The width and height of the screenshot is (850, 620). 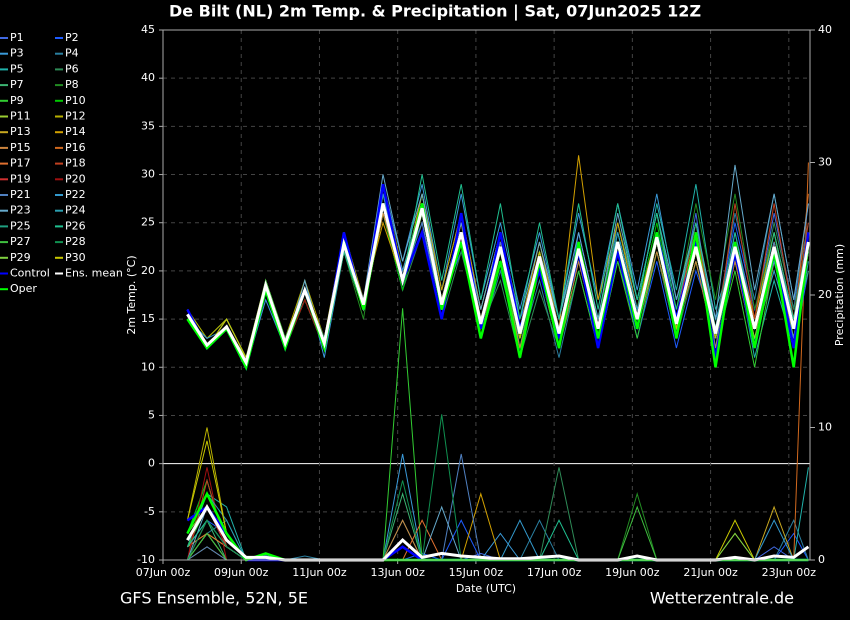 What do you see at coordinates (825, 29) in the screenshot?
I see `y2-tick-label: 40` at bounding box center [825, 29].